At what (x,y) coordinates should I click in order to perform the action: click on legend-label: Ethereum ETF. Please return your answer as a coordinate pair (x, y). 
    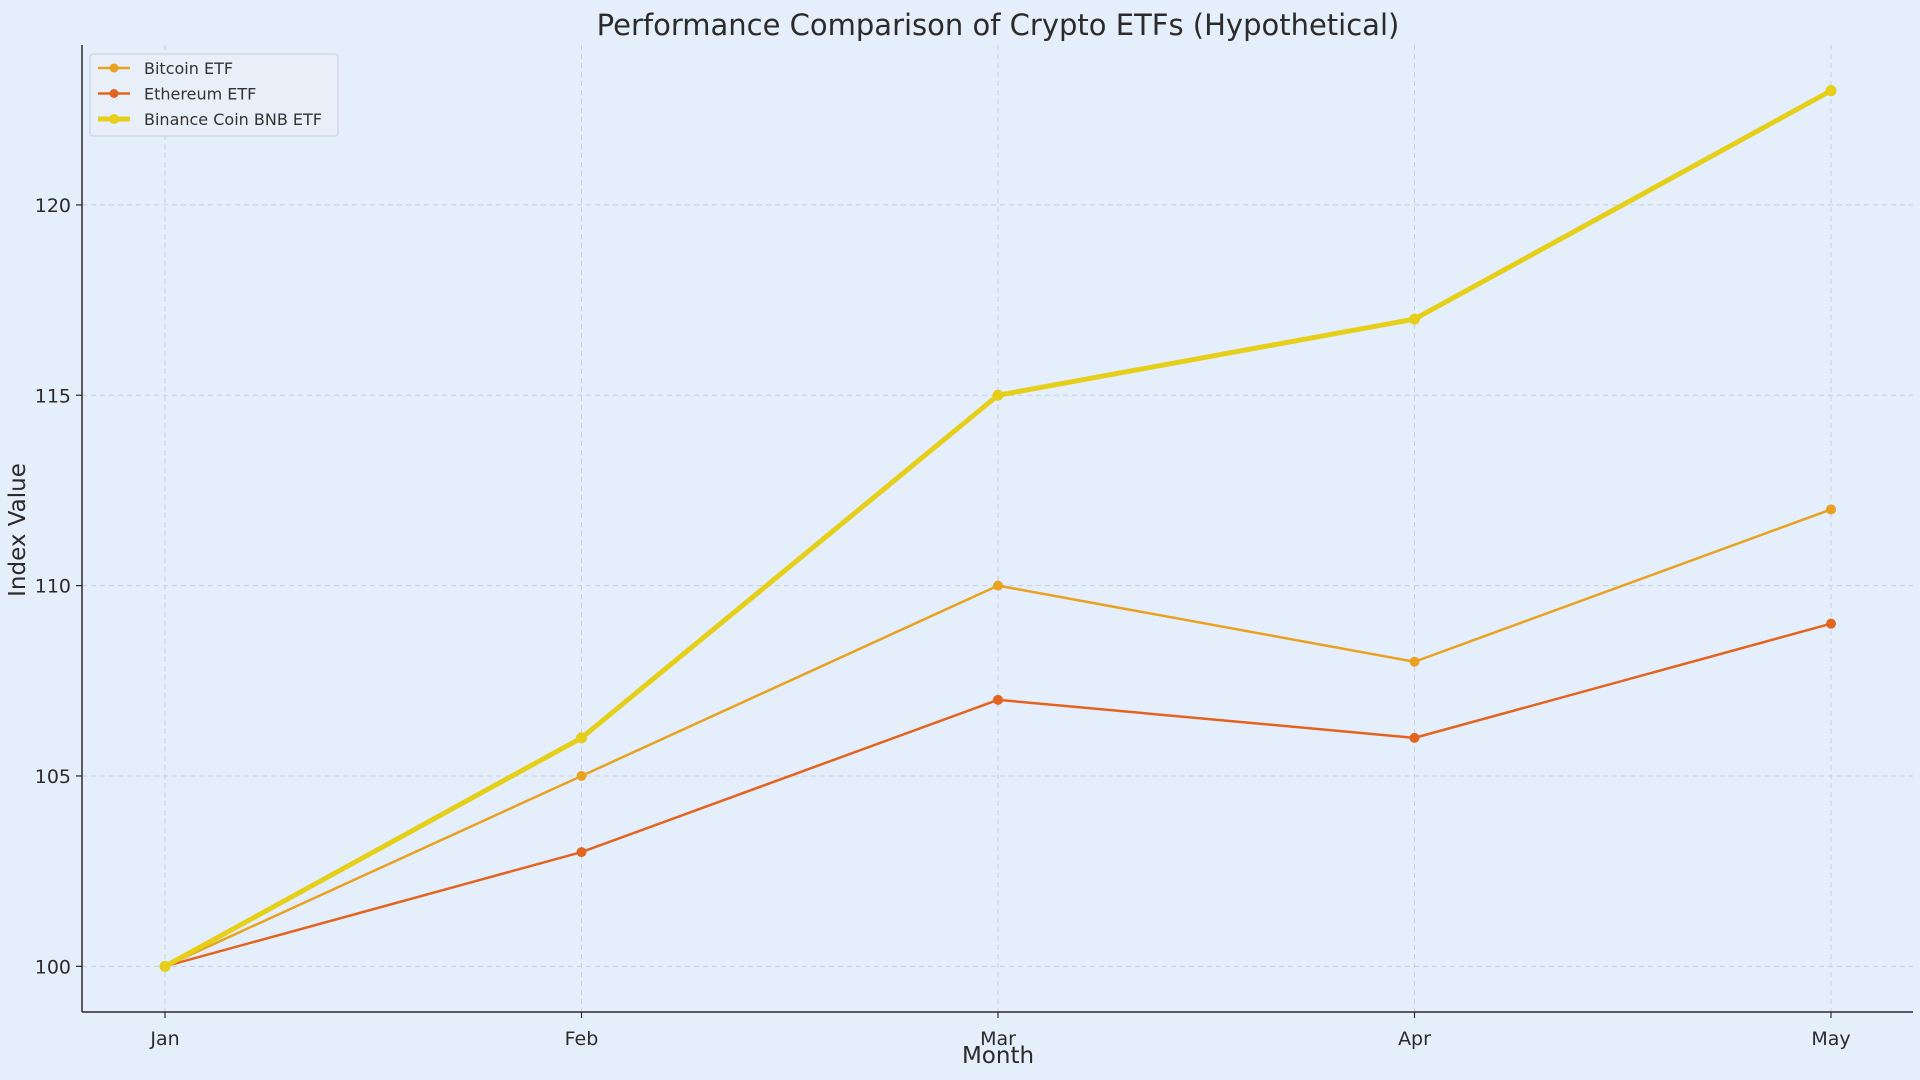
    Looking at the image, I should click on (200, 94).